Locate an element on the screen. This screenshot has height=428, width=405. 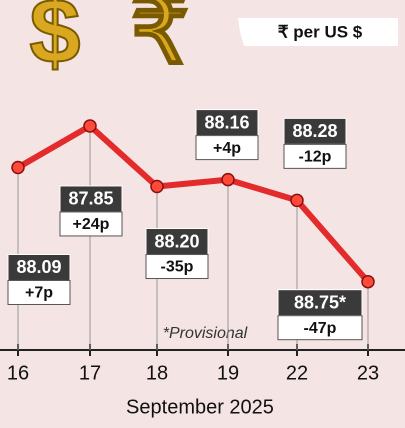
value-label: 87.85 is located at coordinates (90, 199).